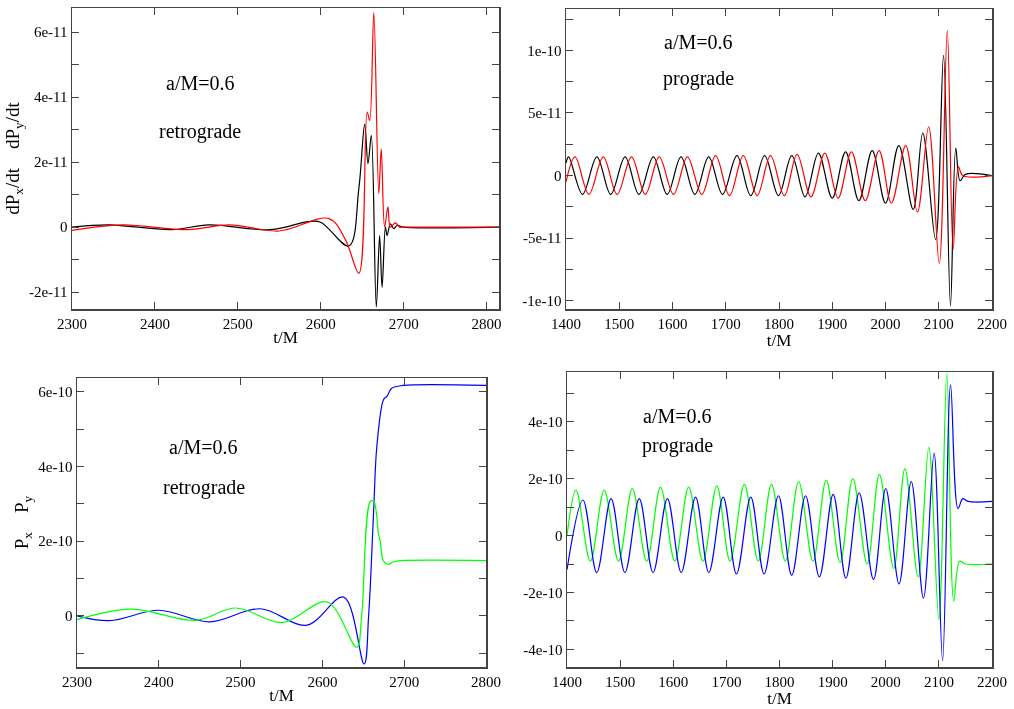 This screenshot has height=709, width=1014. Describe the element at coordinates (50, 32) in the screenshot. I see `y-tick-label: 6e-11` at that location.